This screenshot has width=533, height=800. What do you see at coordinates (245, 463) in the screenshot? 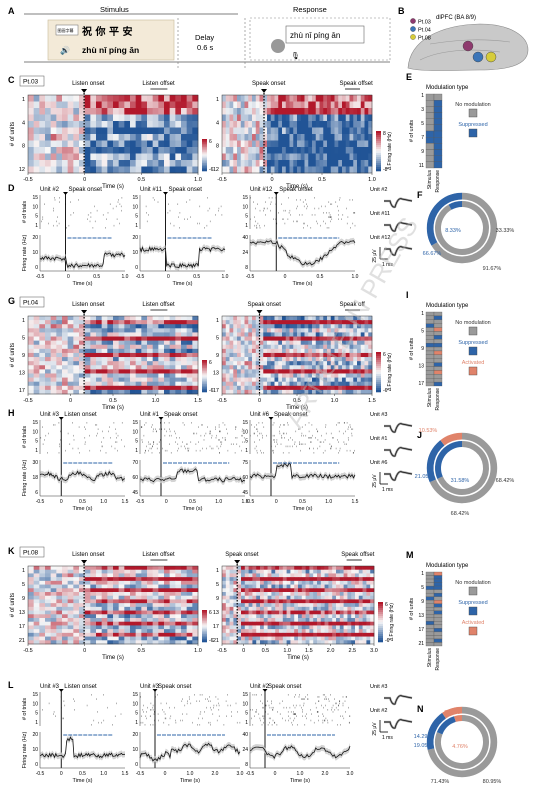
I see `fr-tick-label: 75` at bounding box center [245, 463].